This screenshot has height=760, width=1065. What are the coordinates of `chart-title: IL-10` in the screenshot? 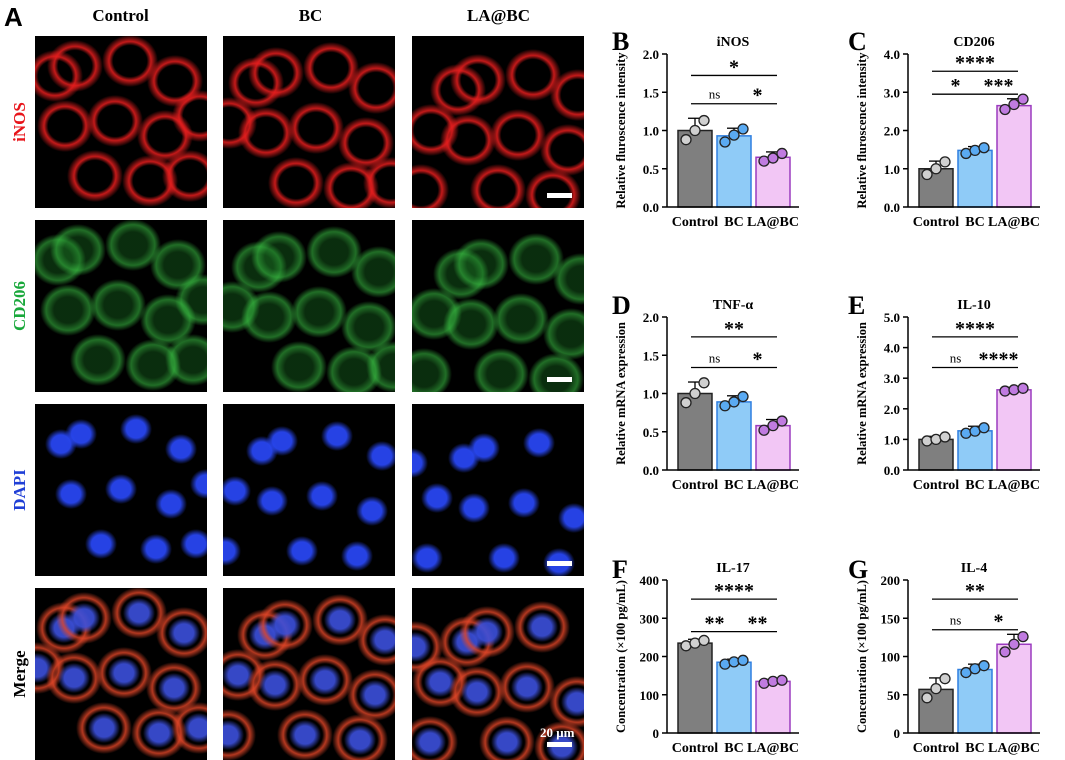 It's located at (973, 305).